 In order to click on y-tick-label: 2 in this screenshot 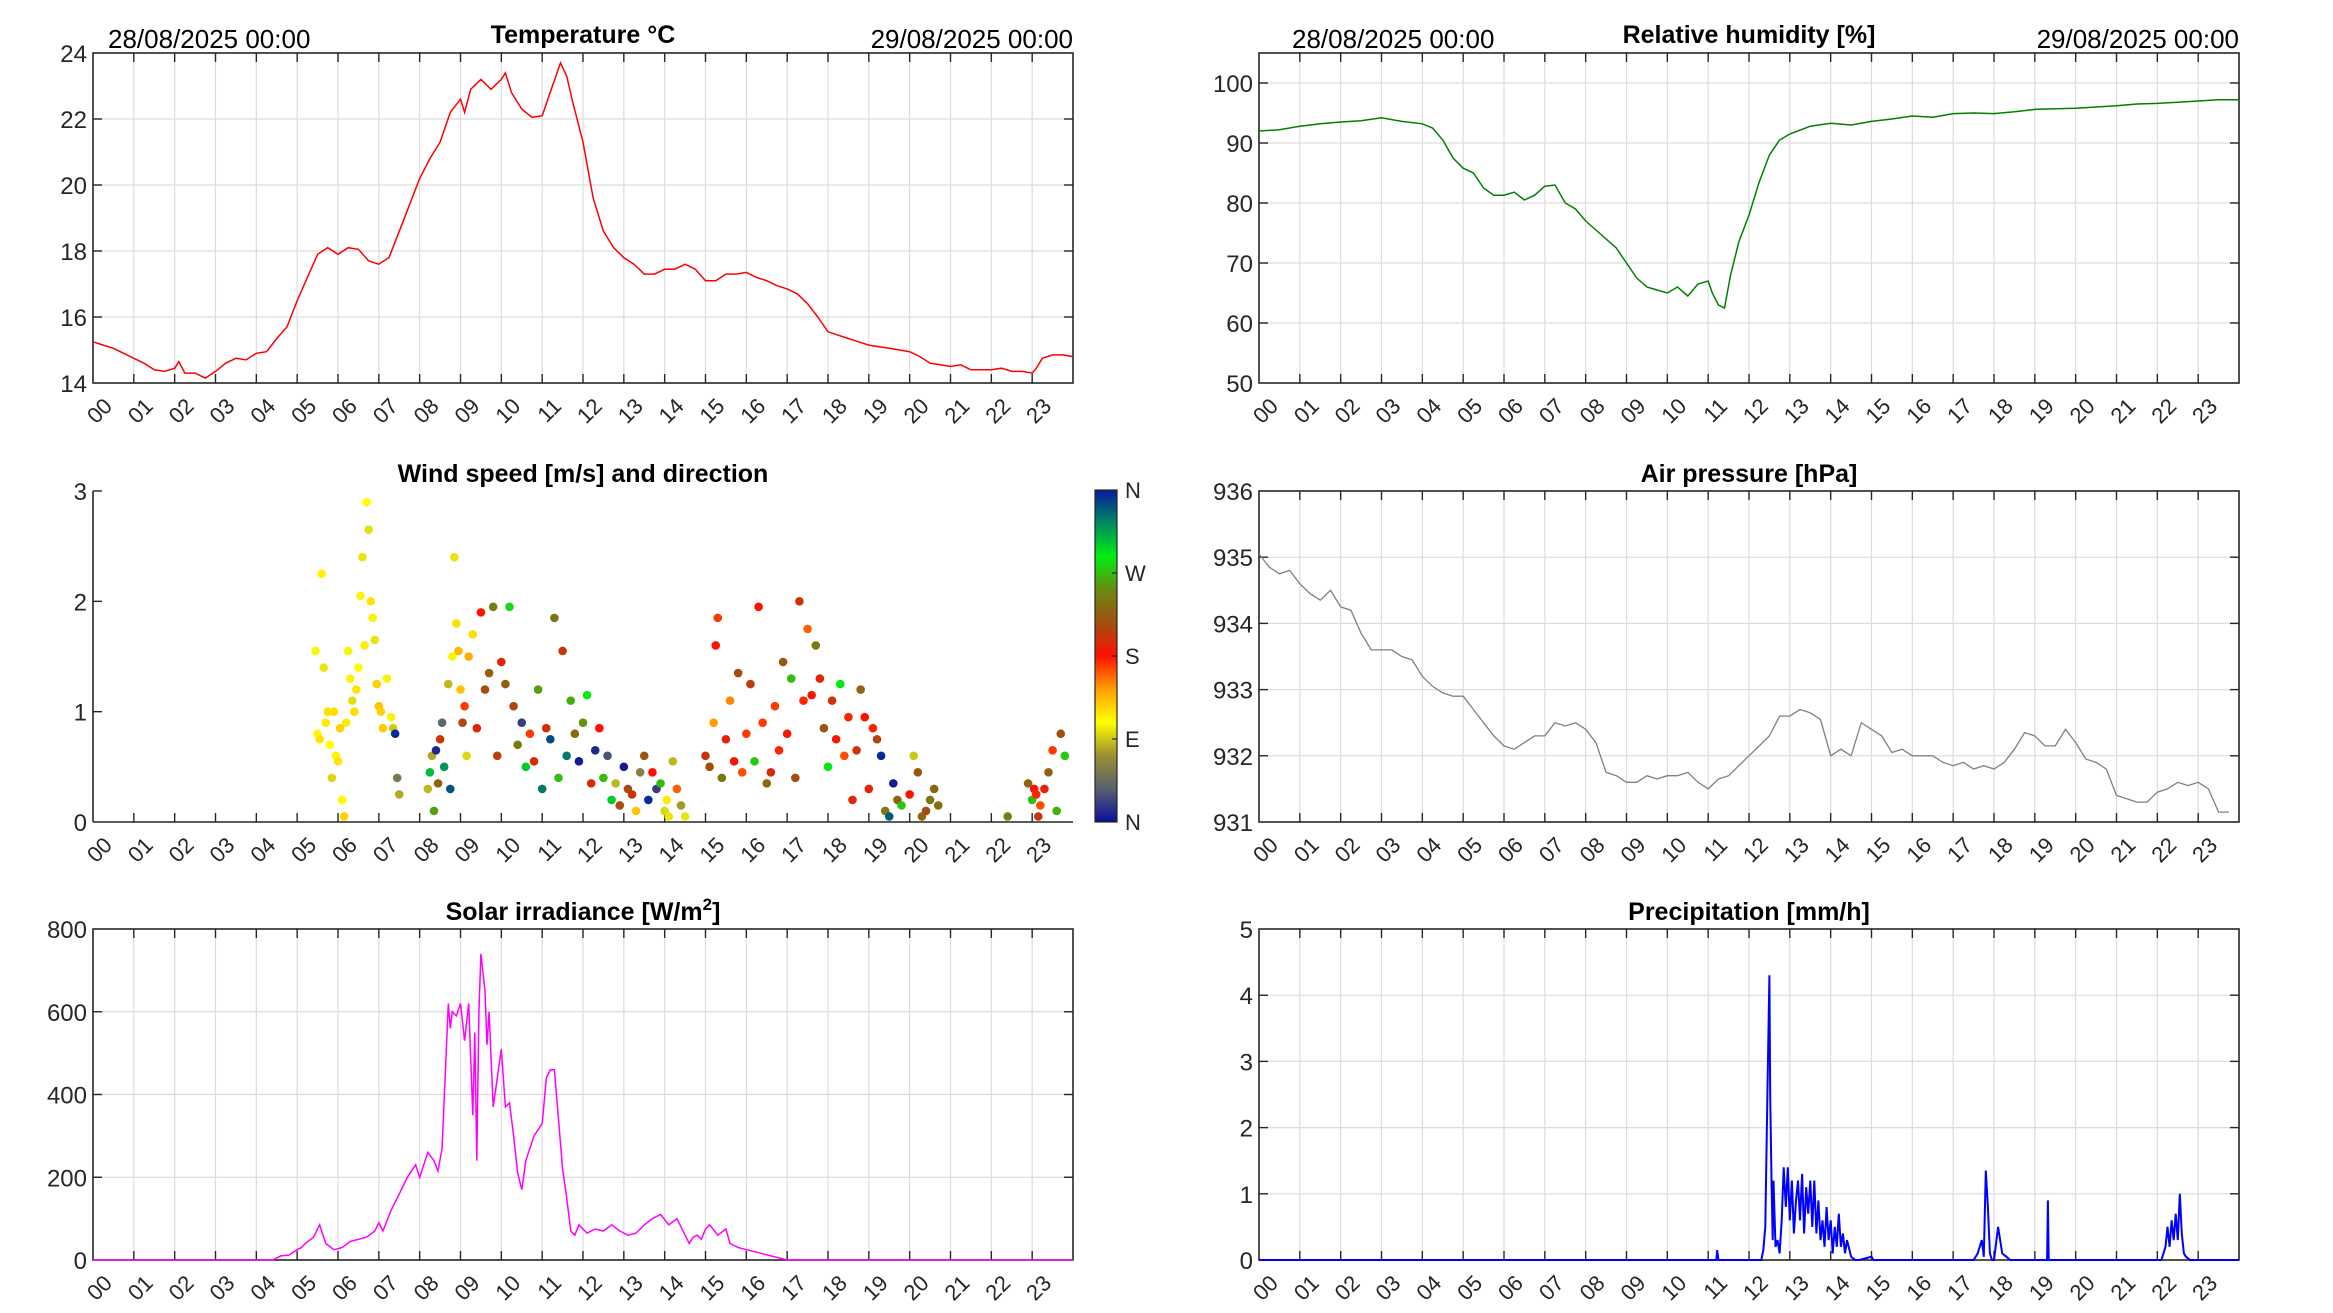, I will do `click(1246, 1129)`.